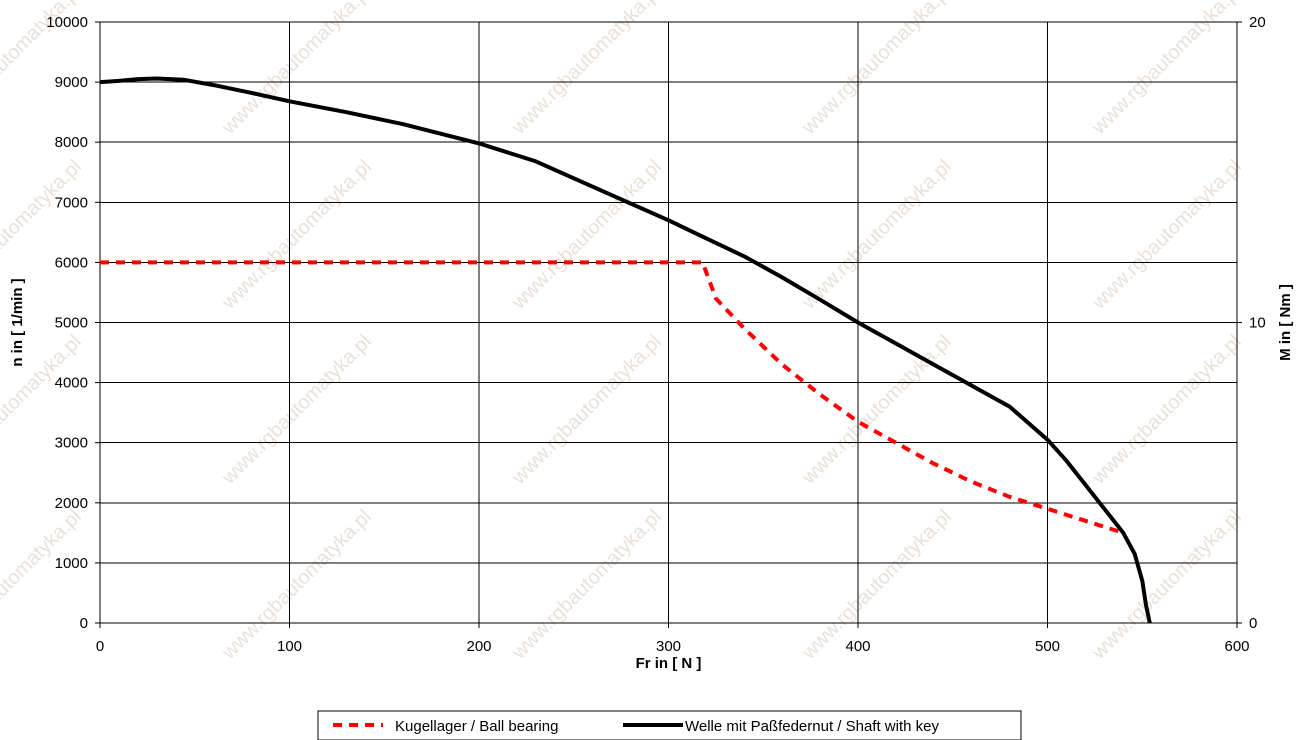 The width and height of the screenshot is (1301, 740). What do you see at coordinates (84, 623) in the screenshot?
I see `y-tick-label: 0` at bounding box center [84, 623].